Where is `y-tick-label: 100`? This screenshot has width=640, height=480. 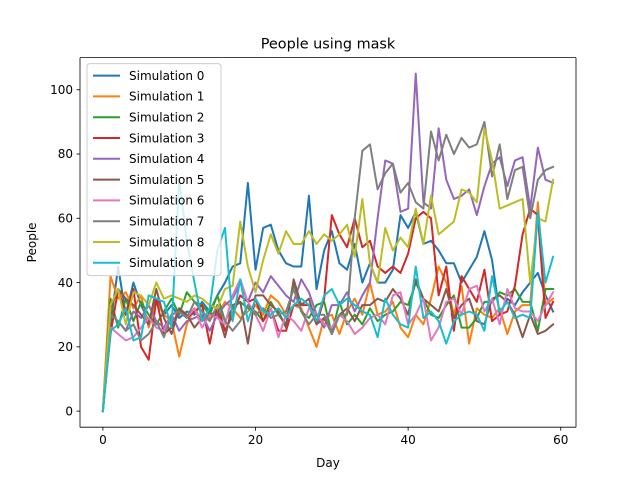 y-tick-label: 100 is located at coordinates (61, 90).